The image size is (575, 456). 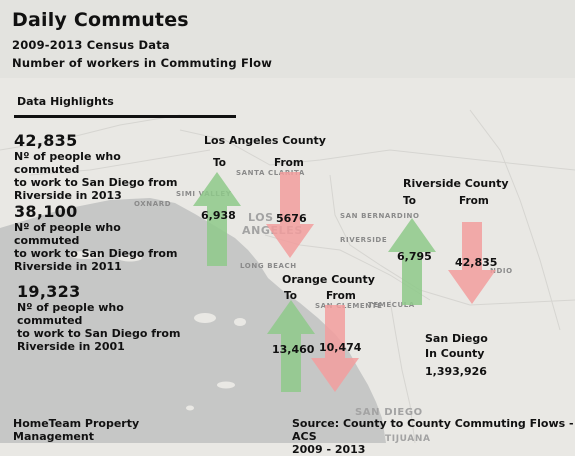 I want to click on map-label-oxnard: OXNARD, so click(x=152, y=204).